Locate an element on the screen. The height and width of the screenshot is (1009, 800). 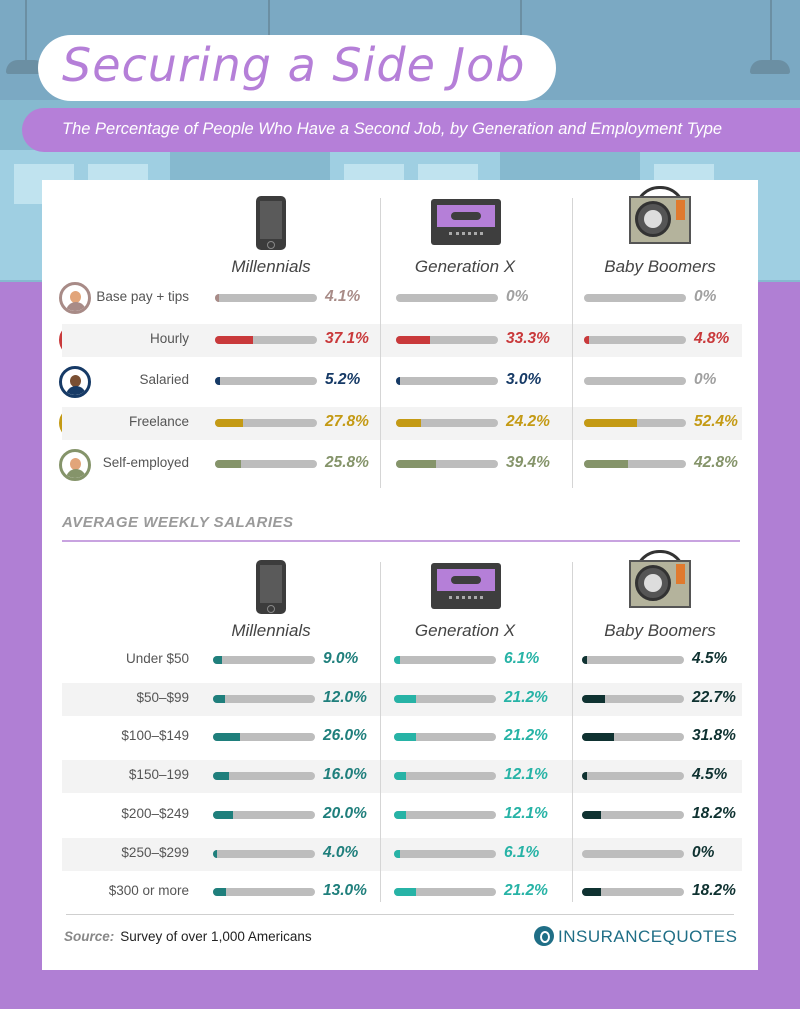
row-label: $100–$149 is located at coordinates (155, 736).